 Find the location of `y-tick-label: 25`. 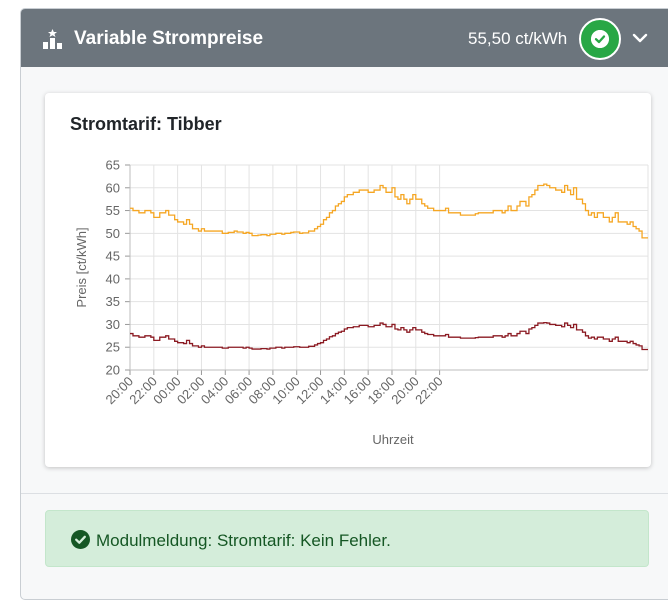

y-tick-label: 25 is located at coordinates (113, 347).